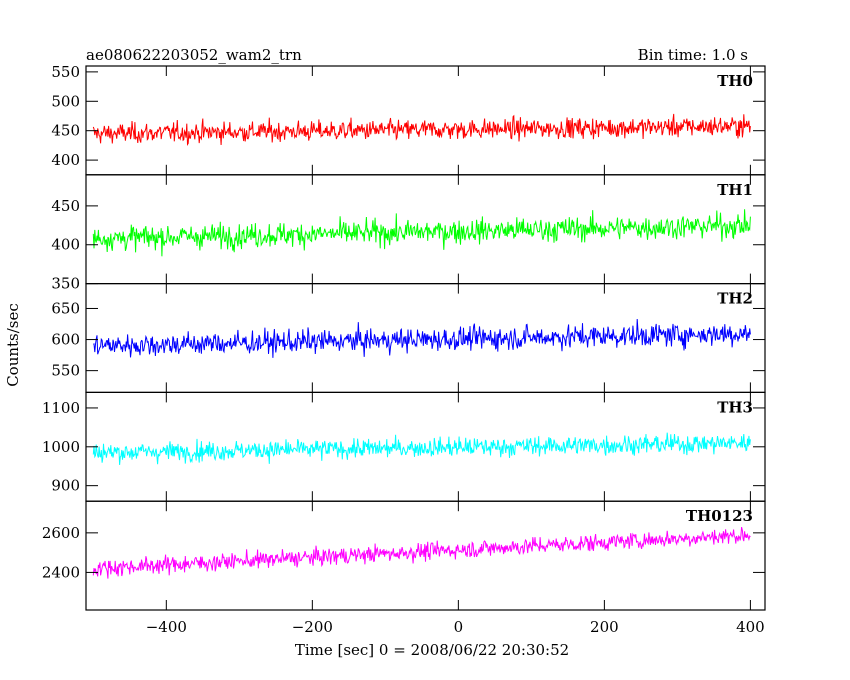 The width and height of the screenshot is (850, 680). I want to click on series-line-th0123, so click(421, 552).